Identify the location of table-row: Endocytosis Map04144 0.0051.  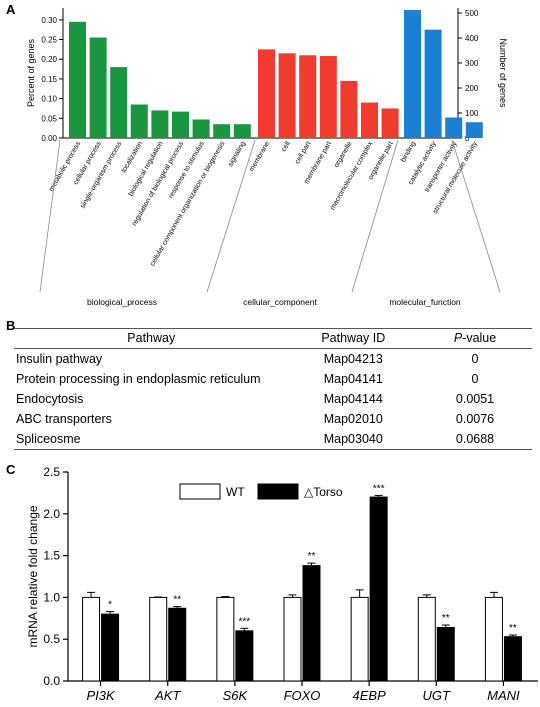
(273, 399).